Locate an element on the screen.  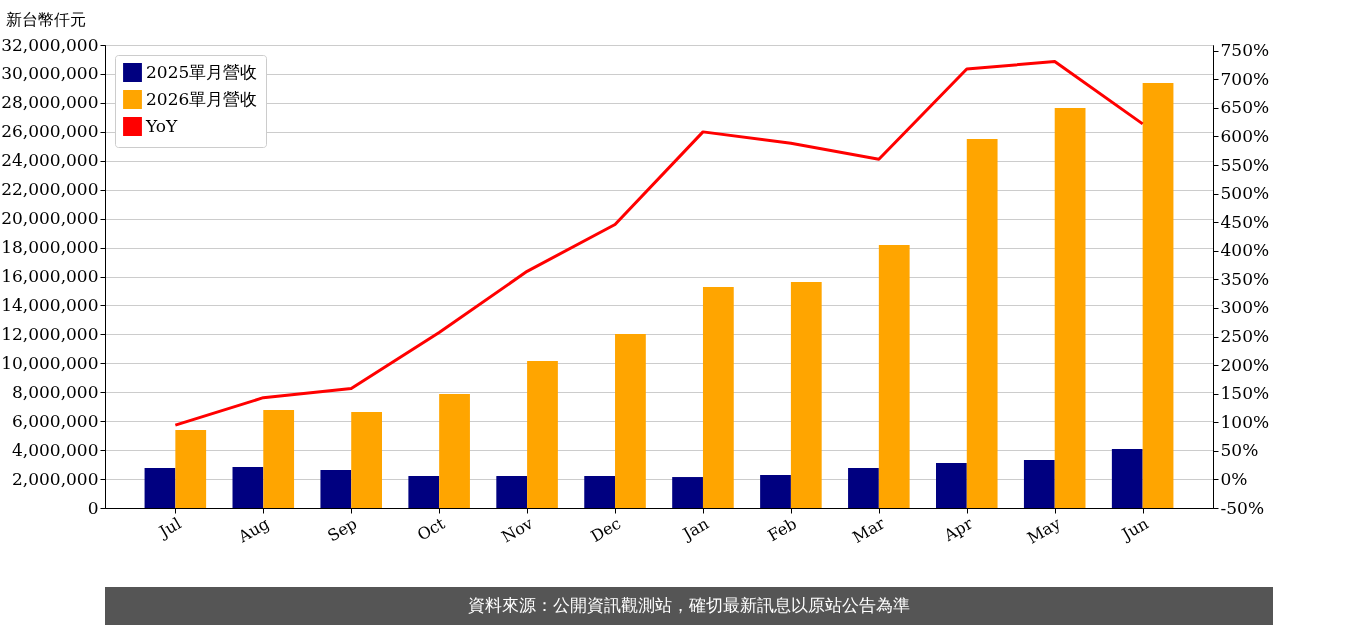
y2-tick-label: 400% is located at coordinates (1245, 250).